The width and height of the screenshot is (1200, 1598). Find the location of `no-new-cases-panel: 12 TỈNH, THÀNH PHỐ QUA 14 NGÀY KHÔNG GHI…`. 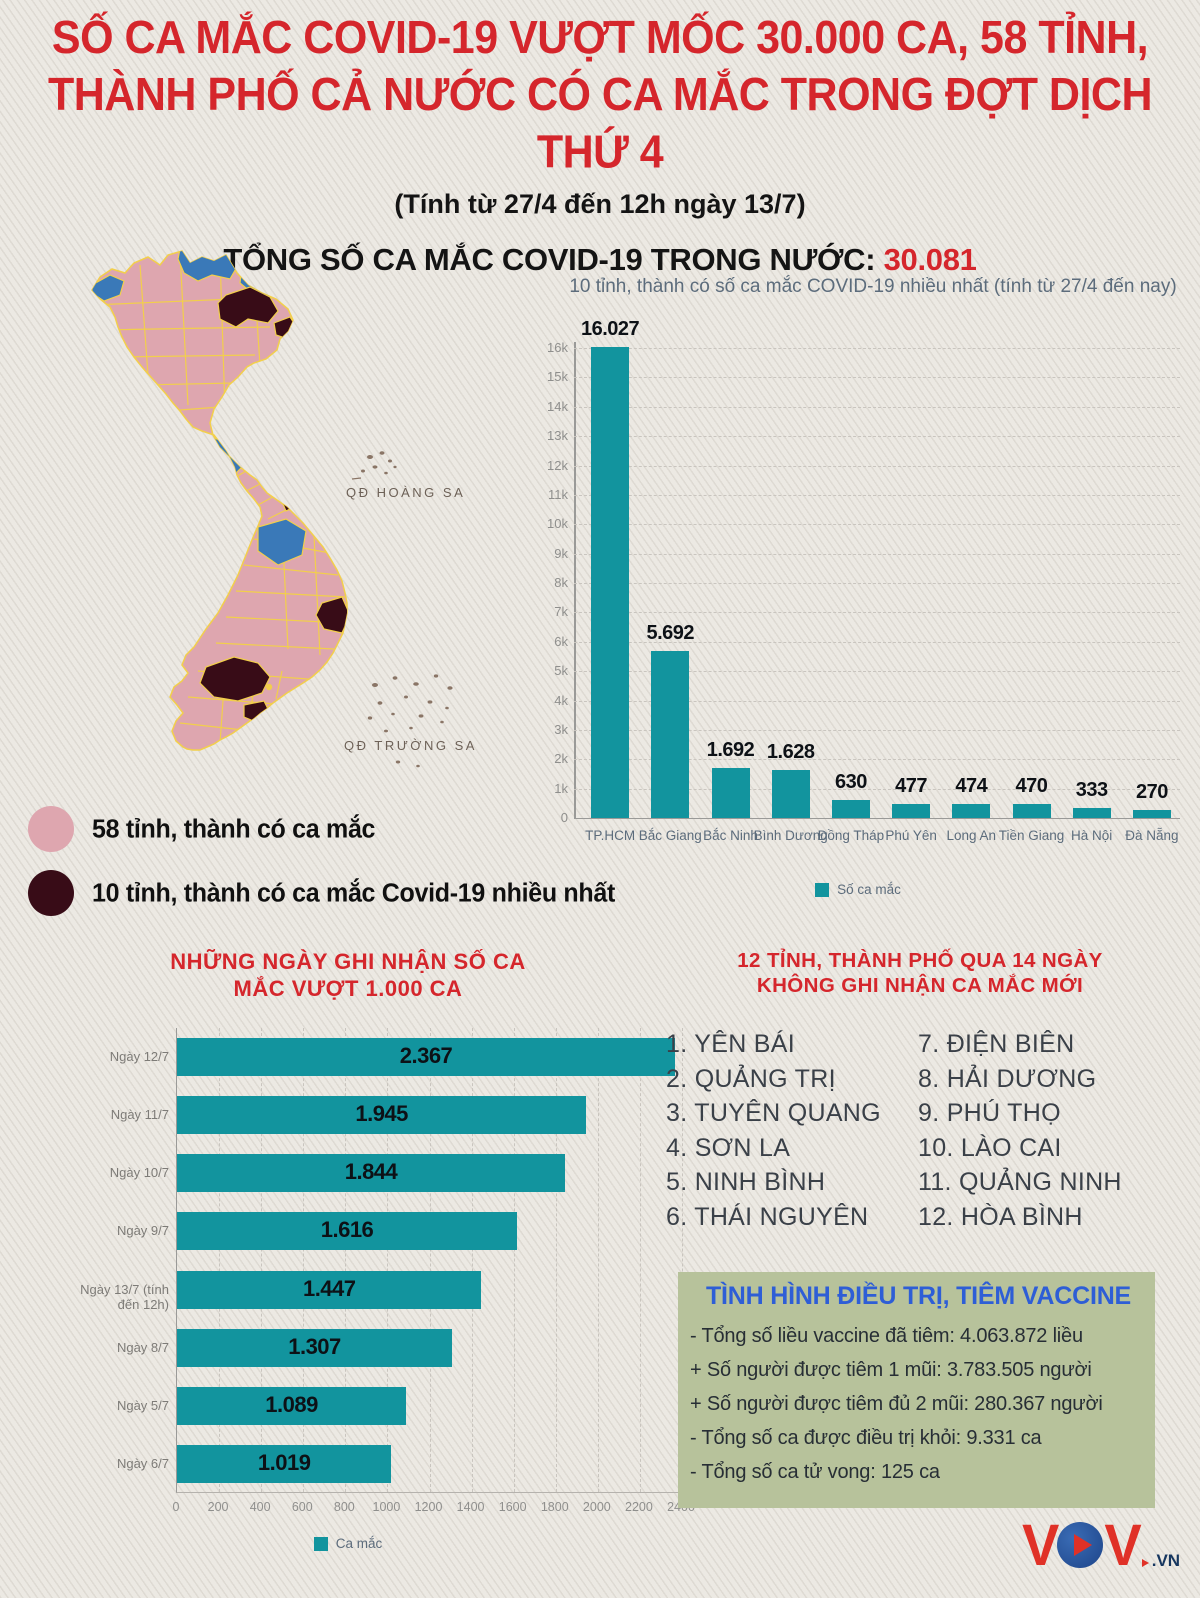

no-new-cases-panel: 12 TỈNH, THÀNH PHỐ QUA 14 NGÀY KHÔNG GHI… is located at coordinates (920, 1089).